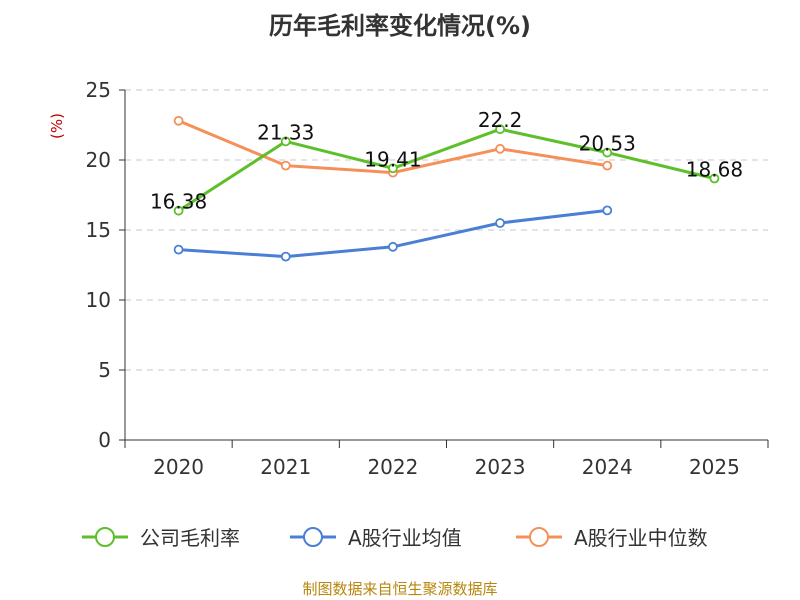  I want to click on data-label: 16.38, so click(178, 202).